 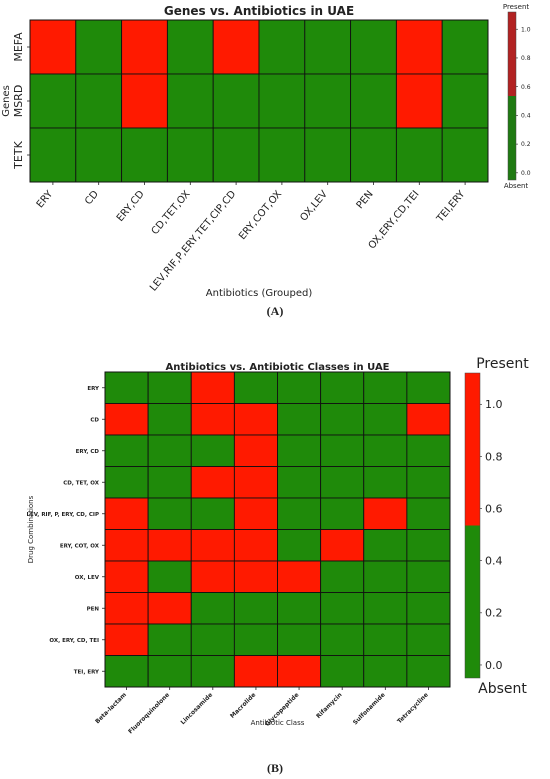 What do you see at coordinates (260, 215) in the screenshot?
I see `x-tick-label: ERY,COT,OX` at bounding box center [260, 215].